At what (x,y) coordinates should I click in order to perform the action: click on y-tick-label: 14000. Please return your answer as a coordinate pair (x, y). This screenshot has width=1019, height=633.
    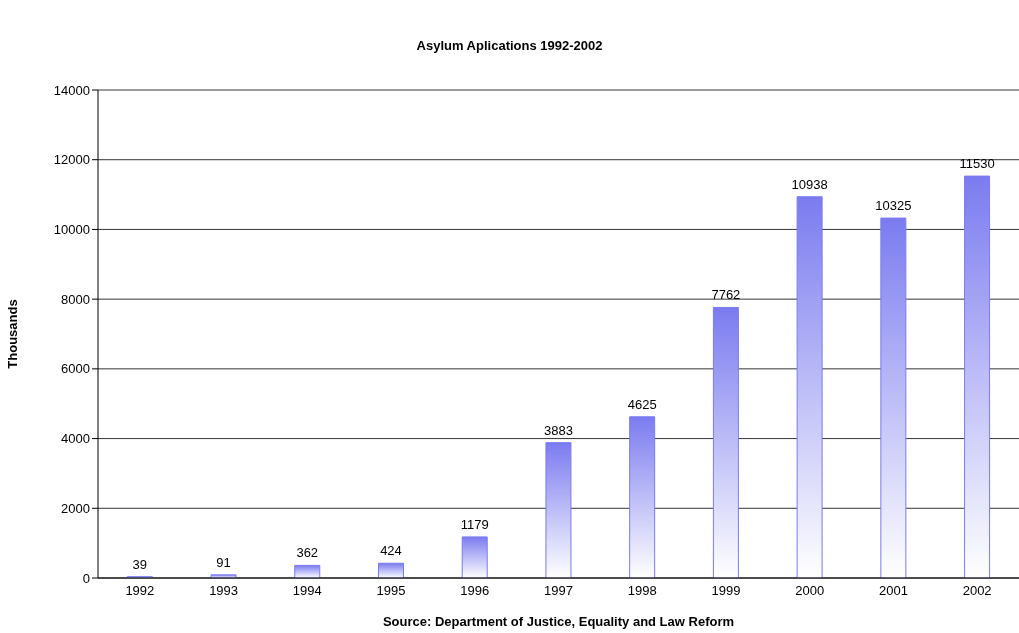
    Looking at the image, I should click on (71, 90).